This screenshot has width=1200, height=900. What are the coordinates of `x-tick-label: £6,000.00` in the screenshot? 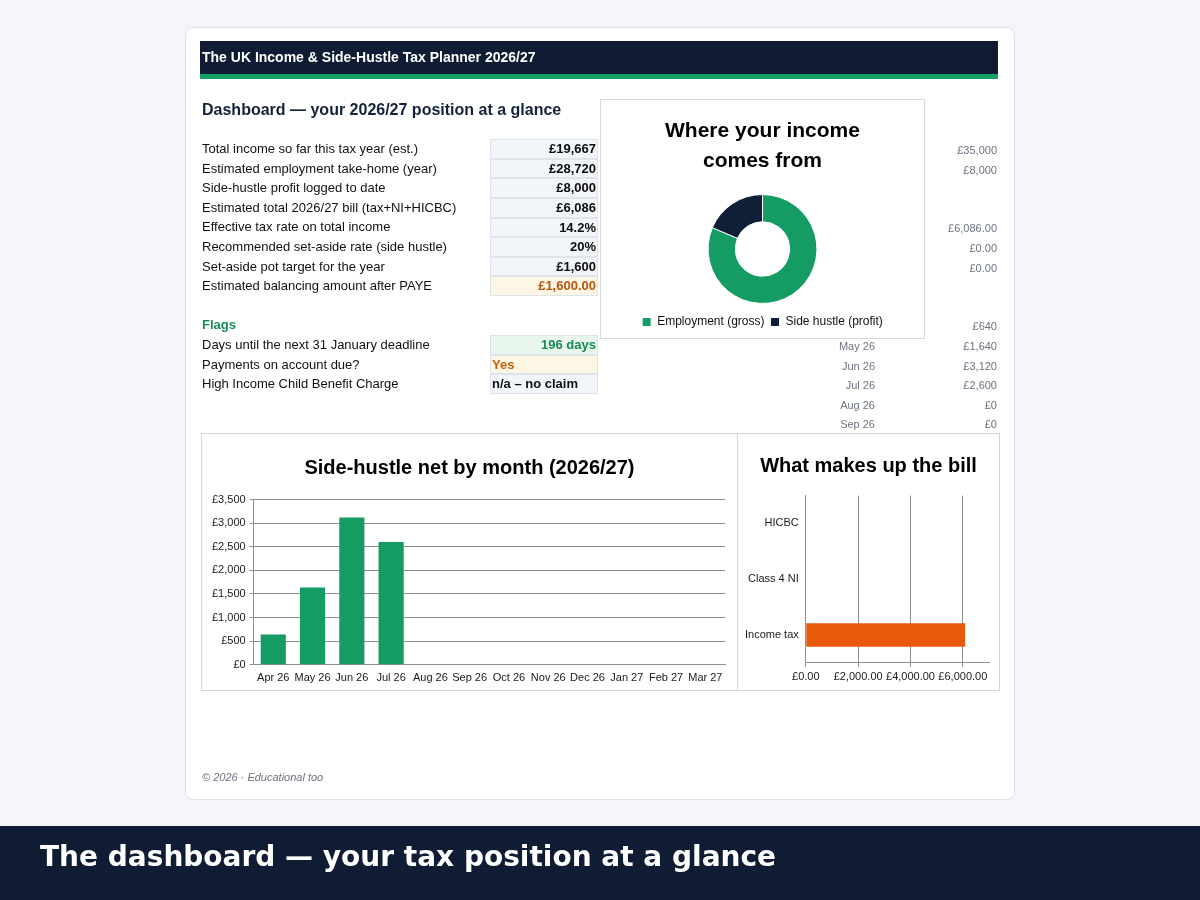 It's located at (963, 676).